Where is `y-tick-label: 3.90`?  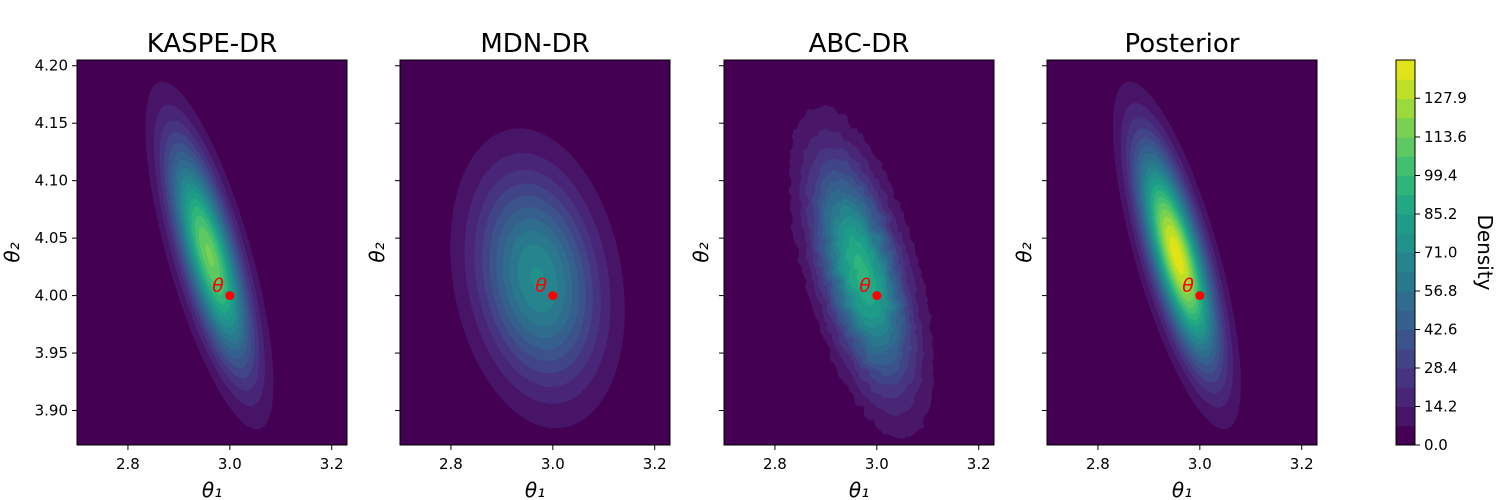 y-tick-label: 3.90 is located at coordinates (51, 411).